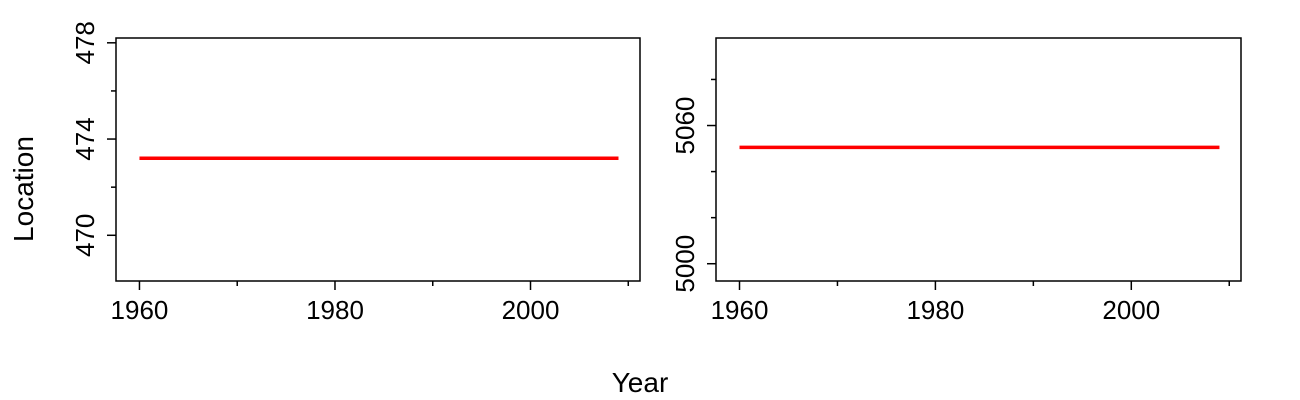 The height and width of the screenshot is (400, 1300). I want to click on y-tick-label: 470, so click(85, 235).